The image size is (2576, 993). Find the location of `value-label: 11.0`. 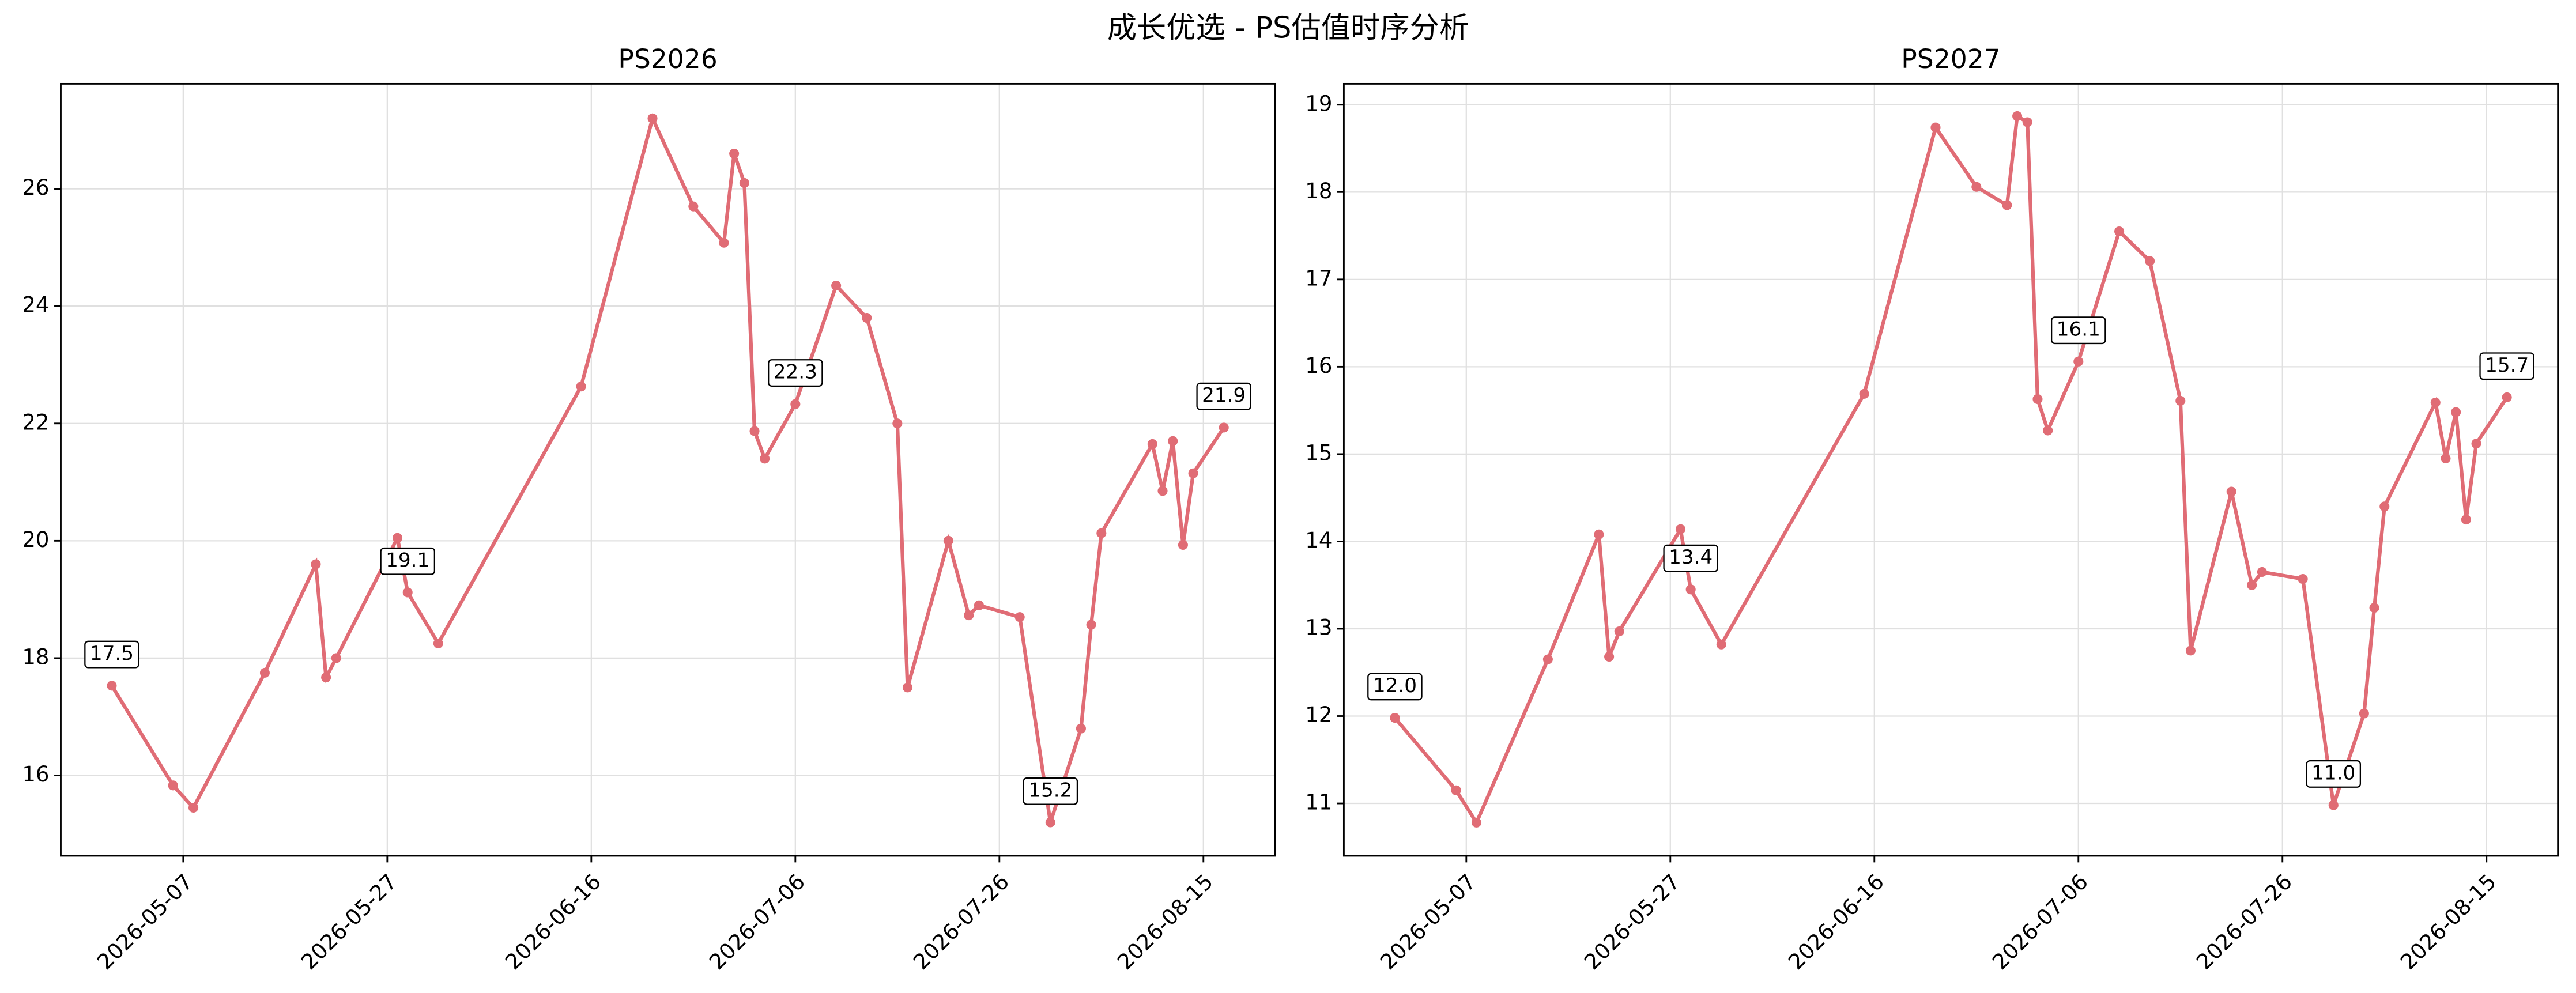

value-label: 11.0 is located at coordinates (2333, 772).